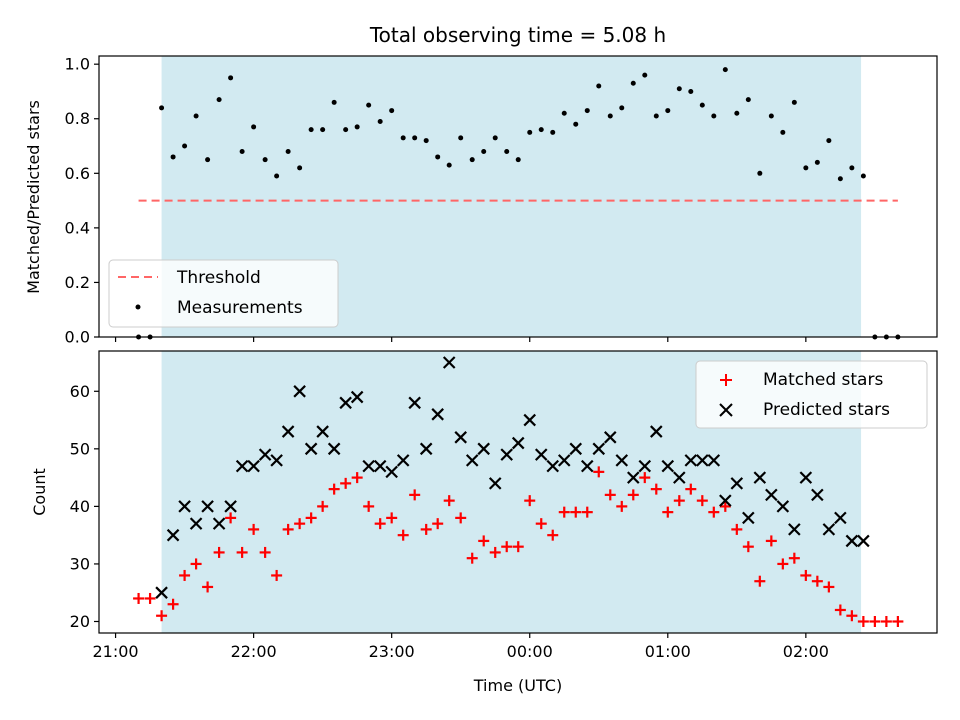 This screenshot has height=720, width=960. What do you see at coordinates (392, 651) in the screenshot?
I see `x-tick-label: 23:00` at bounding box center [392, 651].